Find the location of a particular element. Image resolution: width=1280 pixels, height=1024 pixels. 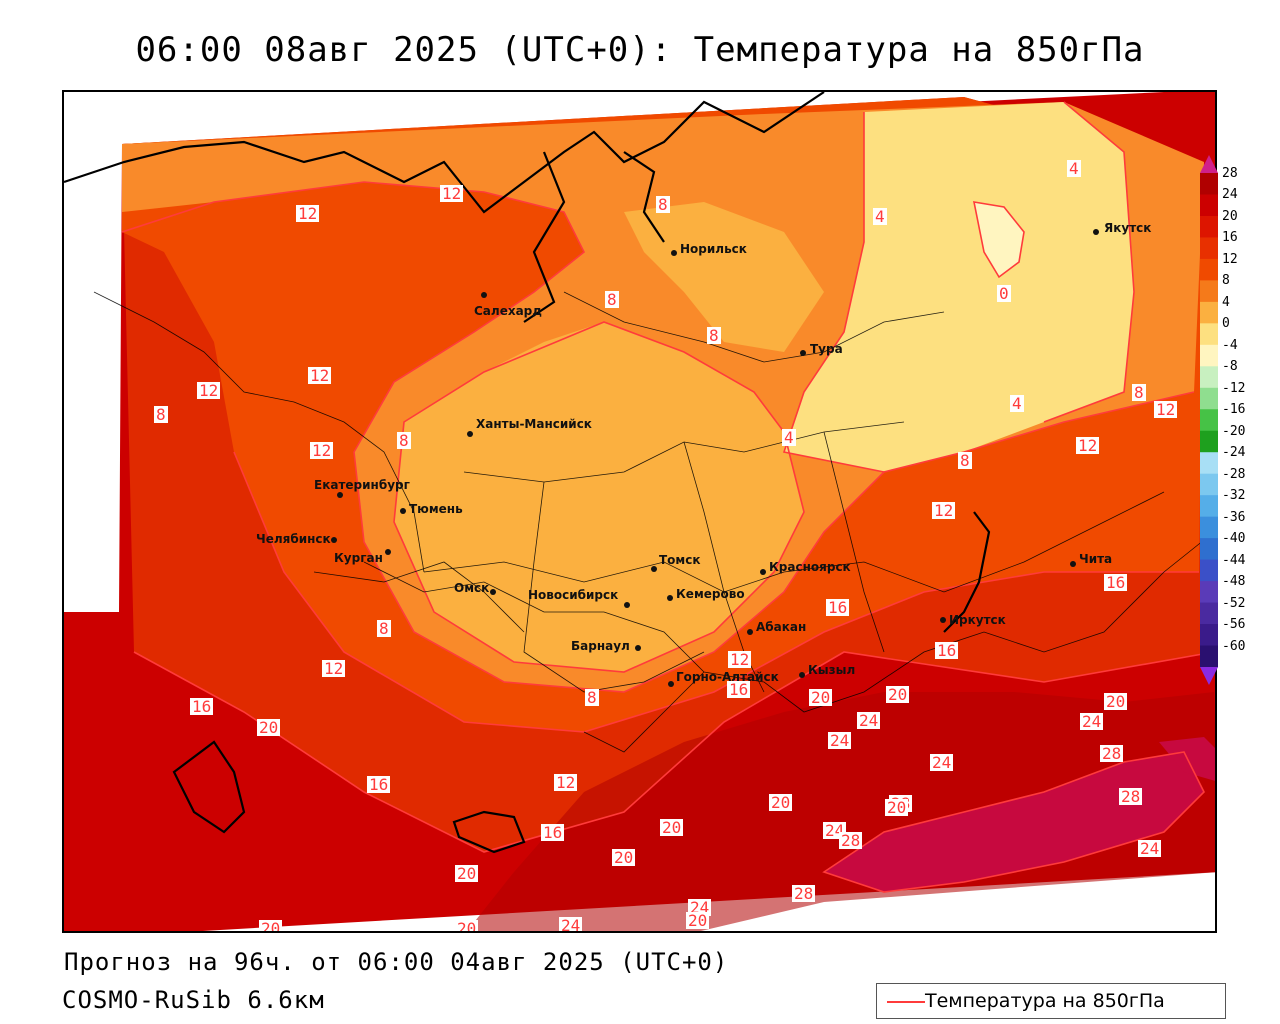

city-norilsk: Норильск is located at coordinates (713, 249).